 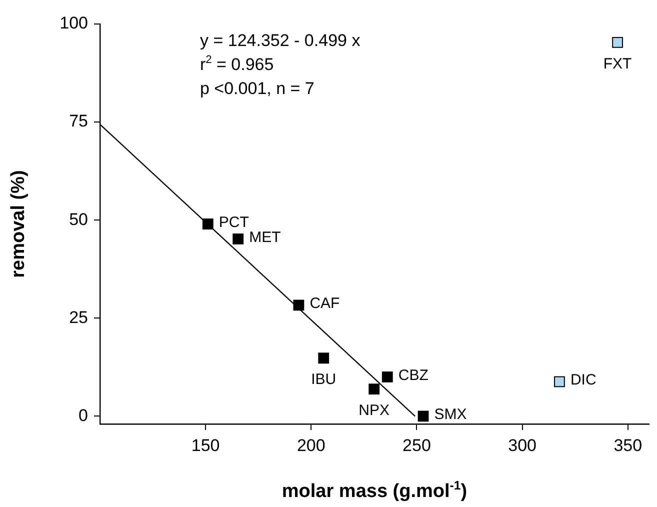 I want to click on annotation: MET, so click(x=265, y=237).